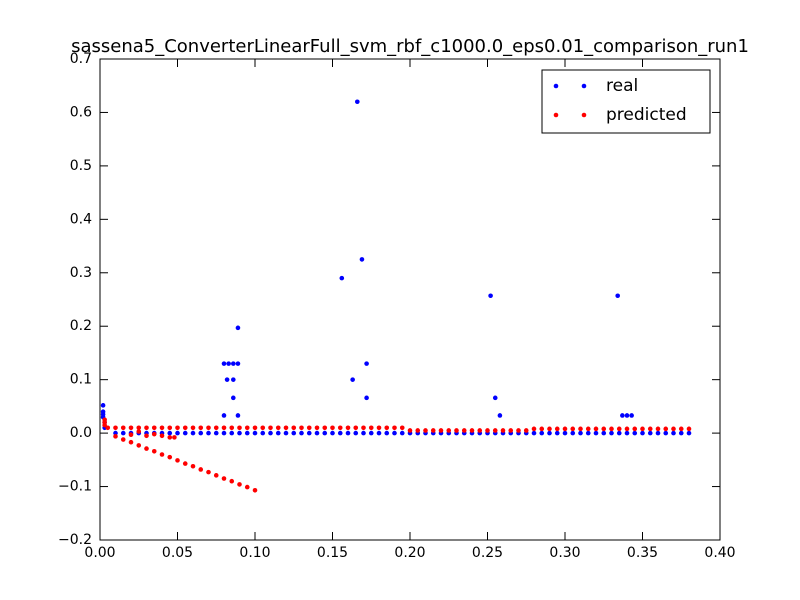 Image resolution: width=800 pixels, height=600 pixels. I want to click on x-tick-label: 0.20, so click(409, 553).